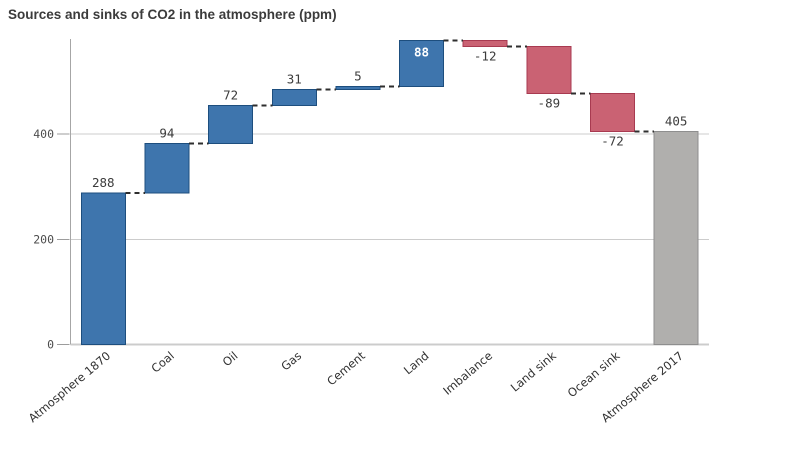 The height and width of the screenshot is (455, 800). Describe the element at coordinates (294, 97) in the screenshot. I see `bar-gas` at that location.